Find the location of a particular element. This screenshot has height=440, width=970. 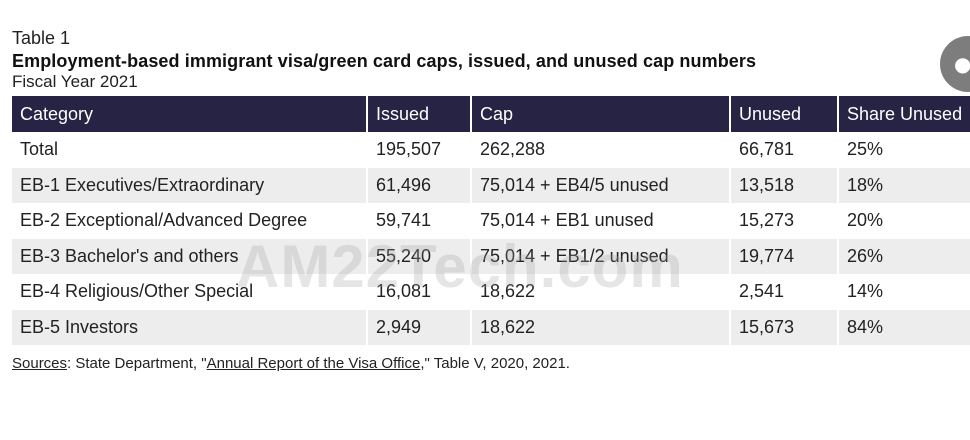

cell-share-unused: 25% is located at coordinates (865, 149).